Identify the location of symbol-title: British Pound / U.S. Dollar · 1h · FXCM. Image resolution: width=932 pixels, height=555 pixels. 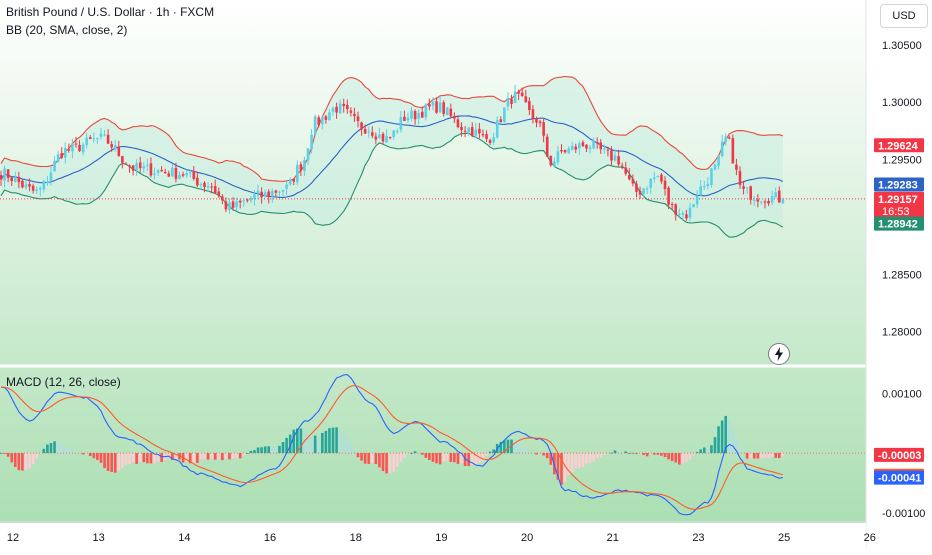
(110, 12).